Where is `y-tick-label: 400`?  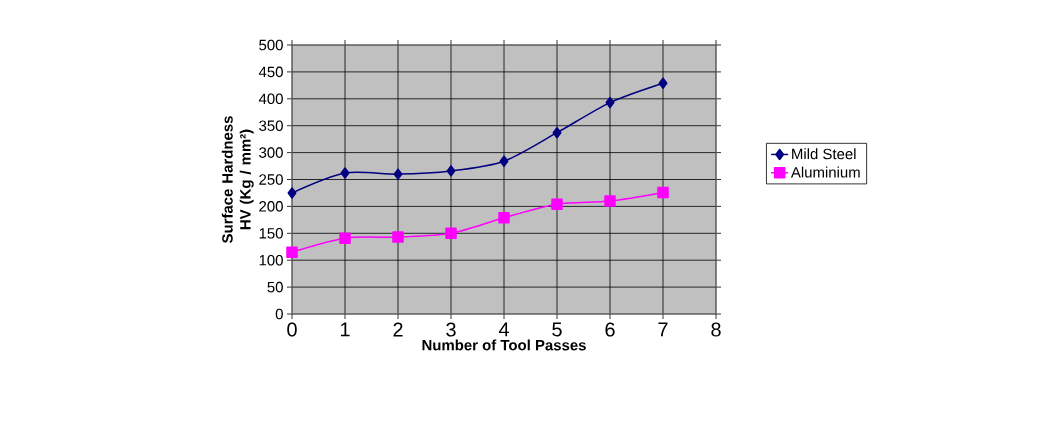
y-tick-label: 400 is located at coordinates (270, 99).